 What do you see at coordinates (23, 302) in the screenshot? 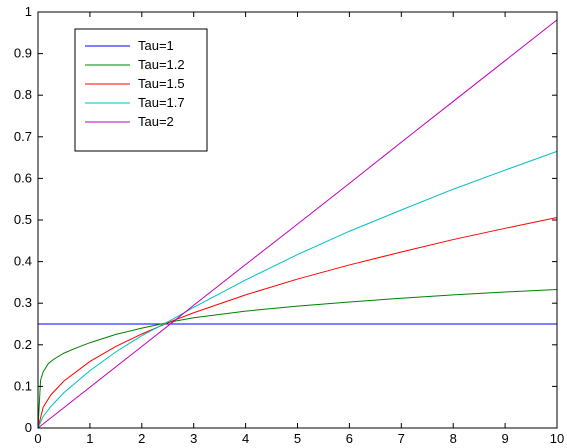
I see `y-tick-label: 0.3` at bounding box center [23, 302].